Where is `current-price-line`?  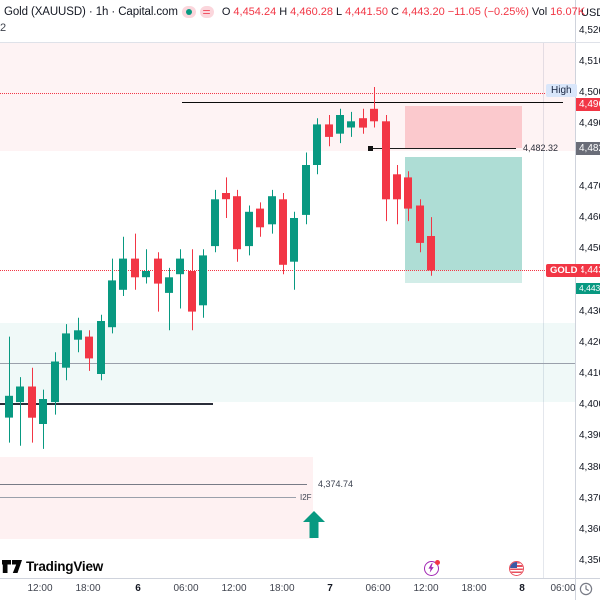 current-price-line is located at coordinates (287, 270).